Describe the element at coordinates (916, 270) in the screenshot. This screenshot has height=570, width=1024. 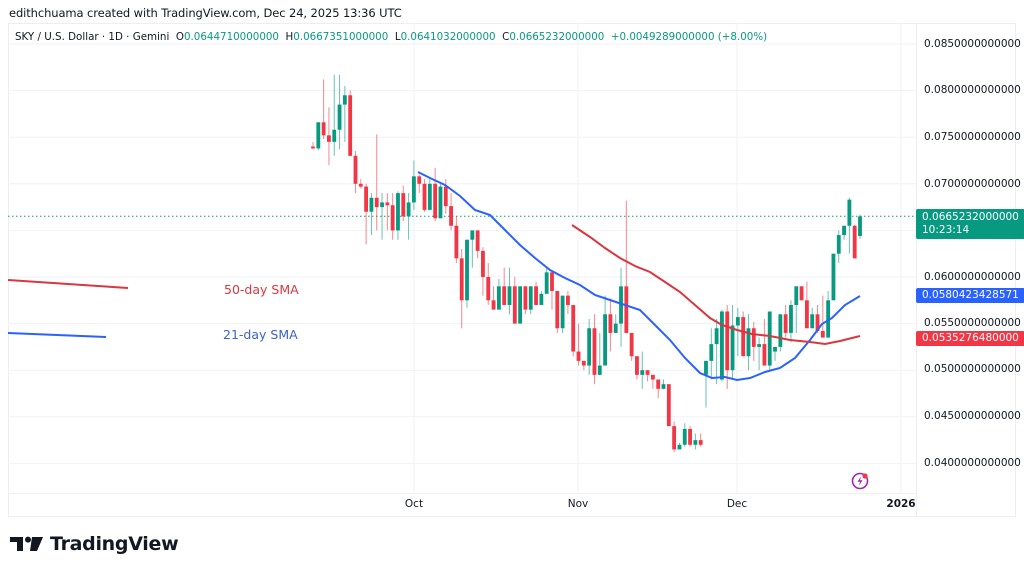
I see `price-axis-separator` at that location.